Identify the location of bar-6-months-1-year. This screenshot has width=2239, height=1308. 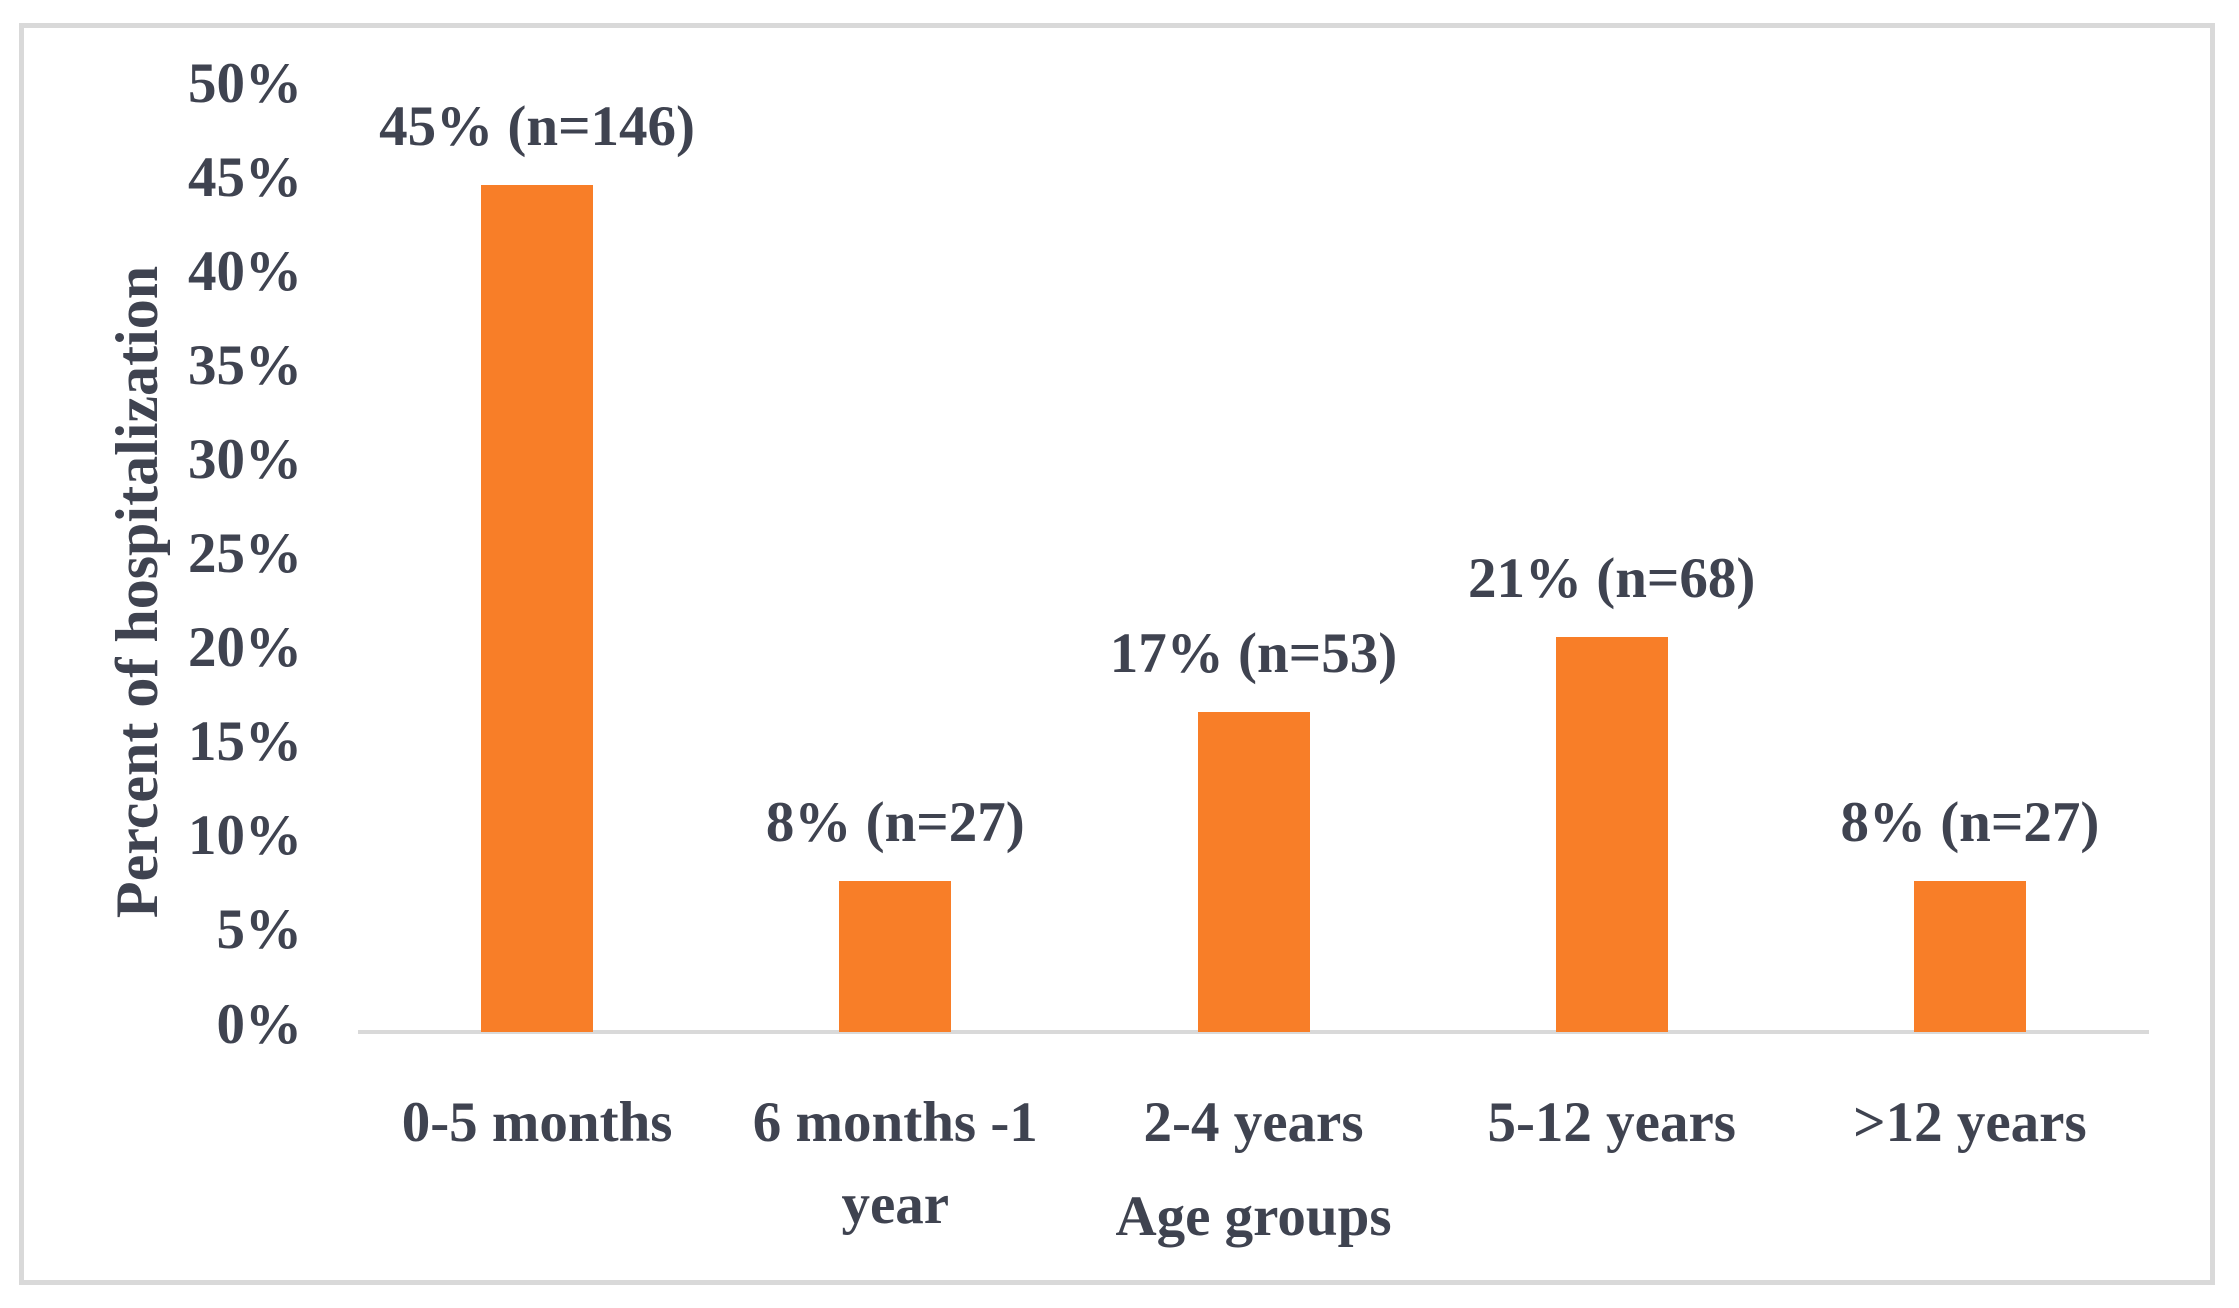
(895, 956).